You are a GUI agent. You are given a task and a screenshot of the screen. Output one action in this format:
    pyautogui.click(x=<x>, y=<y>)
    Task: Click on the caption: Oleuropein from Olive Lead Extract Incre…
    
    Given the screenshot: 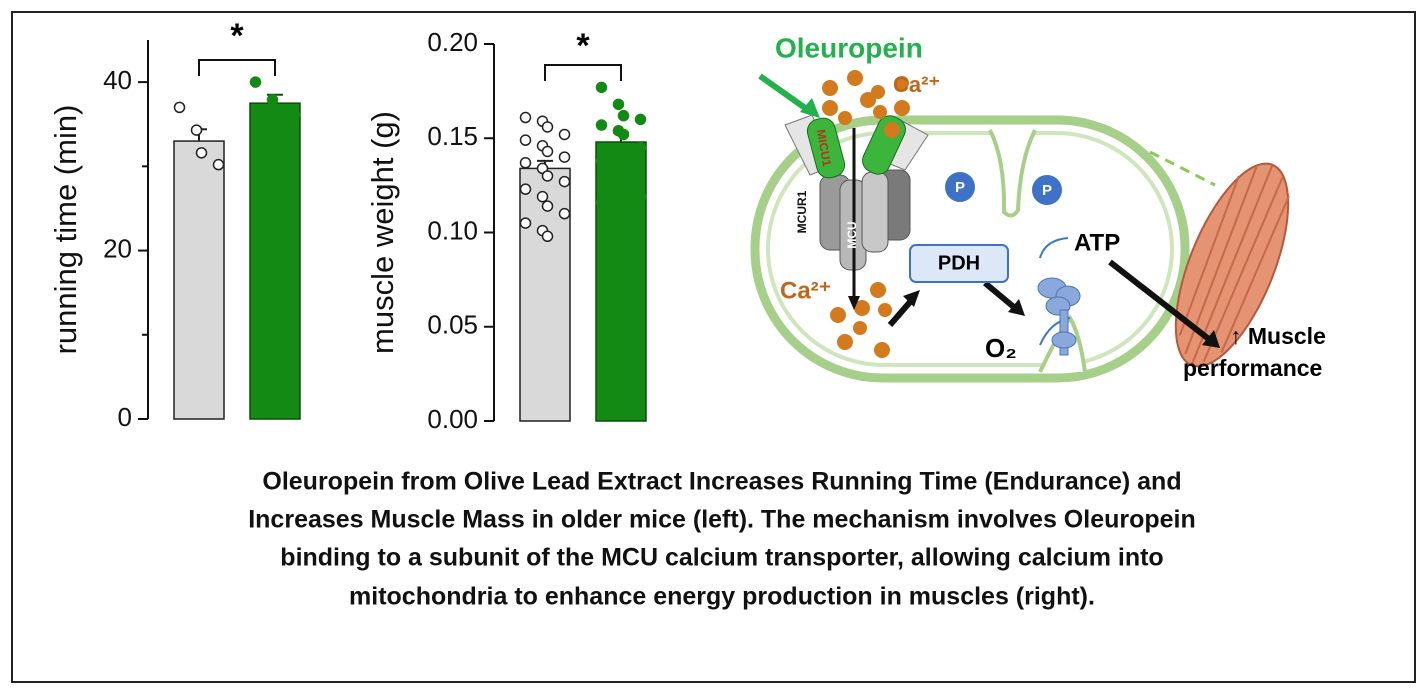 What is the action you would take?
    pyautogui.click(x=722, y=539)
    